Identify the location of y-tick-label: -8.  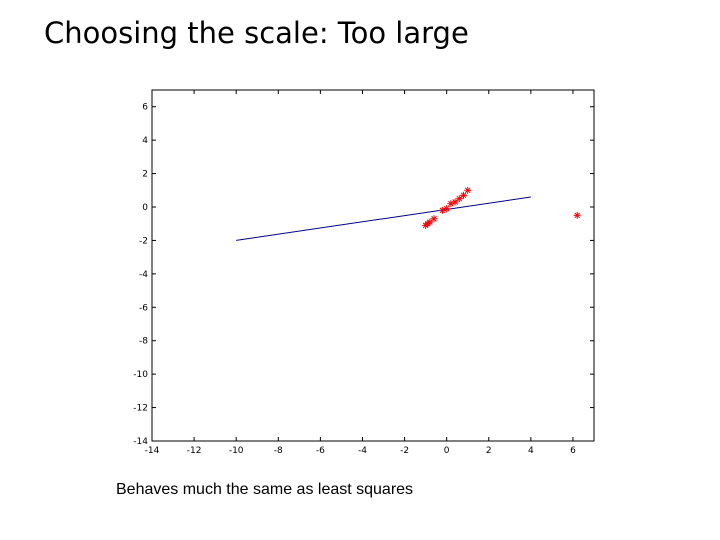
(143, 342).